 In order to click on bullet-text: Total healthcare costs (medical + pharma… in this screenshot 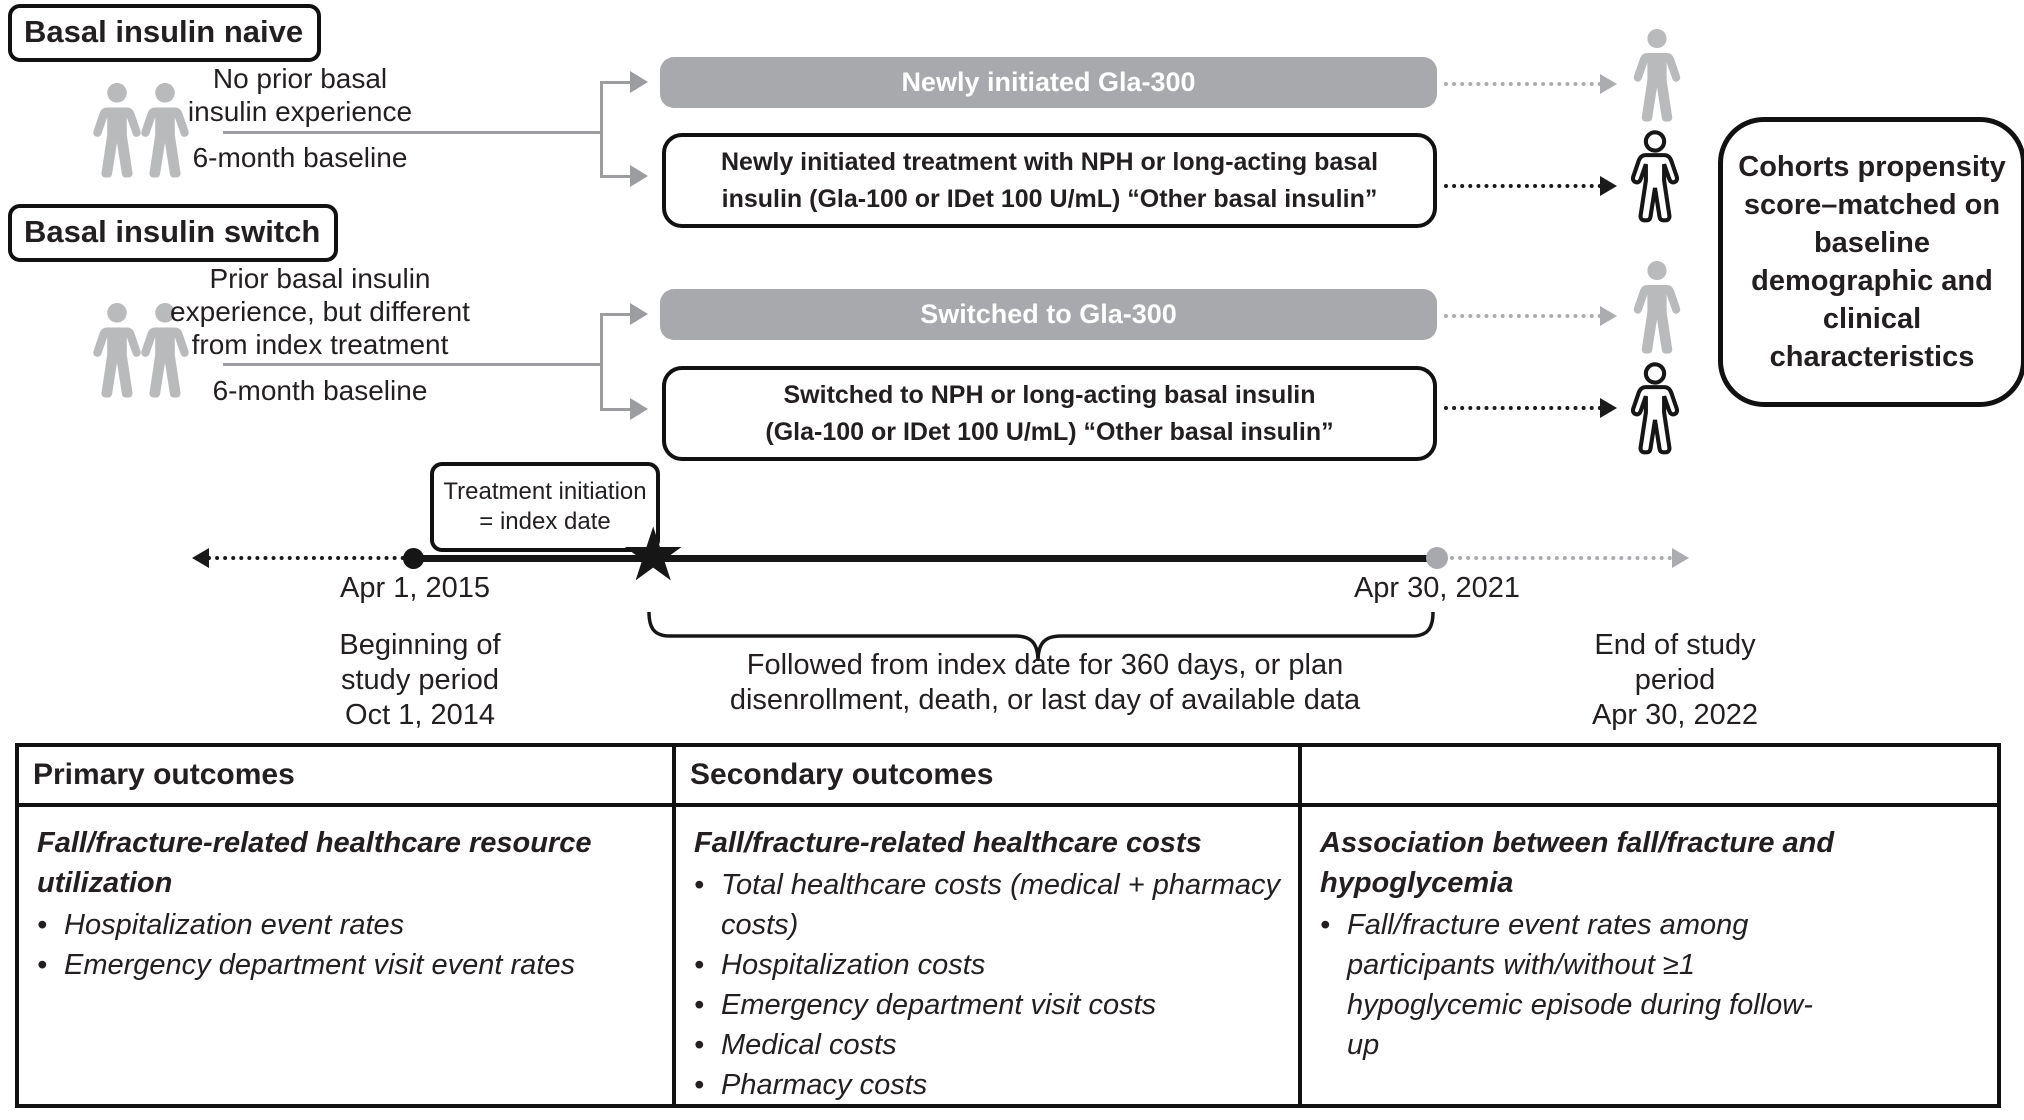, I will do `click(1001, 905)`.